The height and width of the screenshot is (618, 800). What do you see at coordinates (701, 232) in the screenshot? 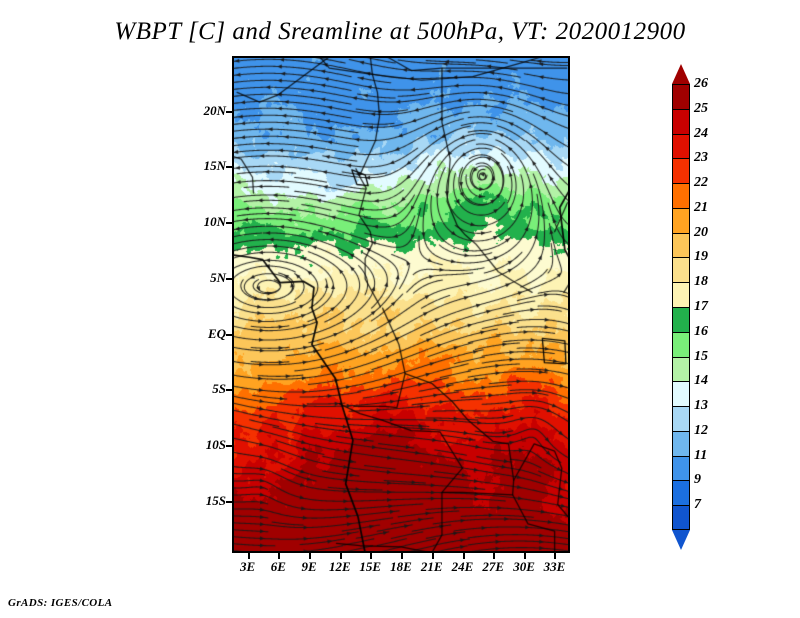
I see `colorbar-tick-label: 20` at bounding box center [701, 232].